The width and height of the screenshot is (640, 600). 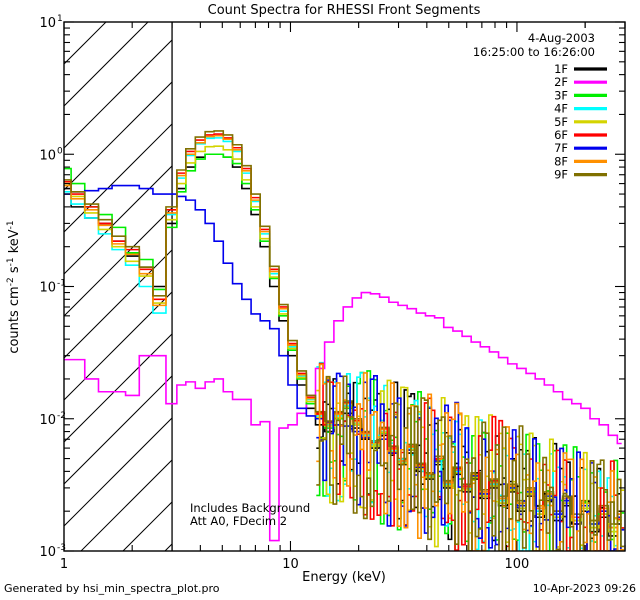 I want to click on spectrum-noise-1f, so click(x=470, y=464).